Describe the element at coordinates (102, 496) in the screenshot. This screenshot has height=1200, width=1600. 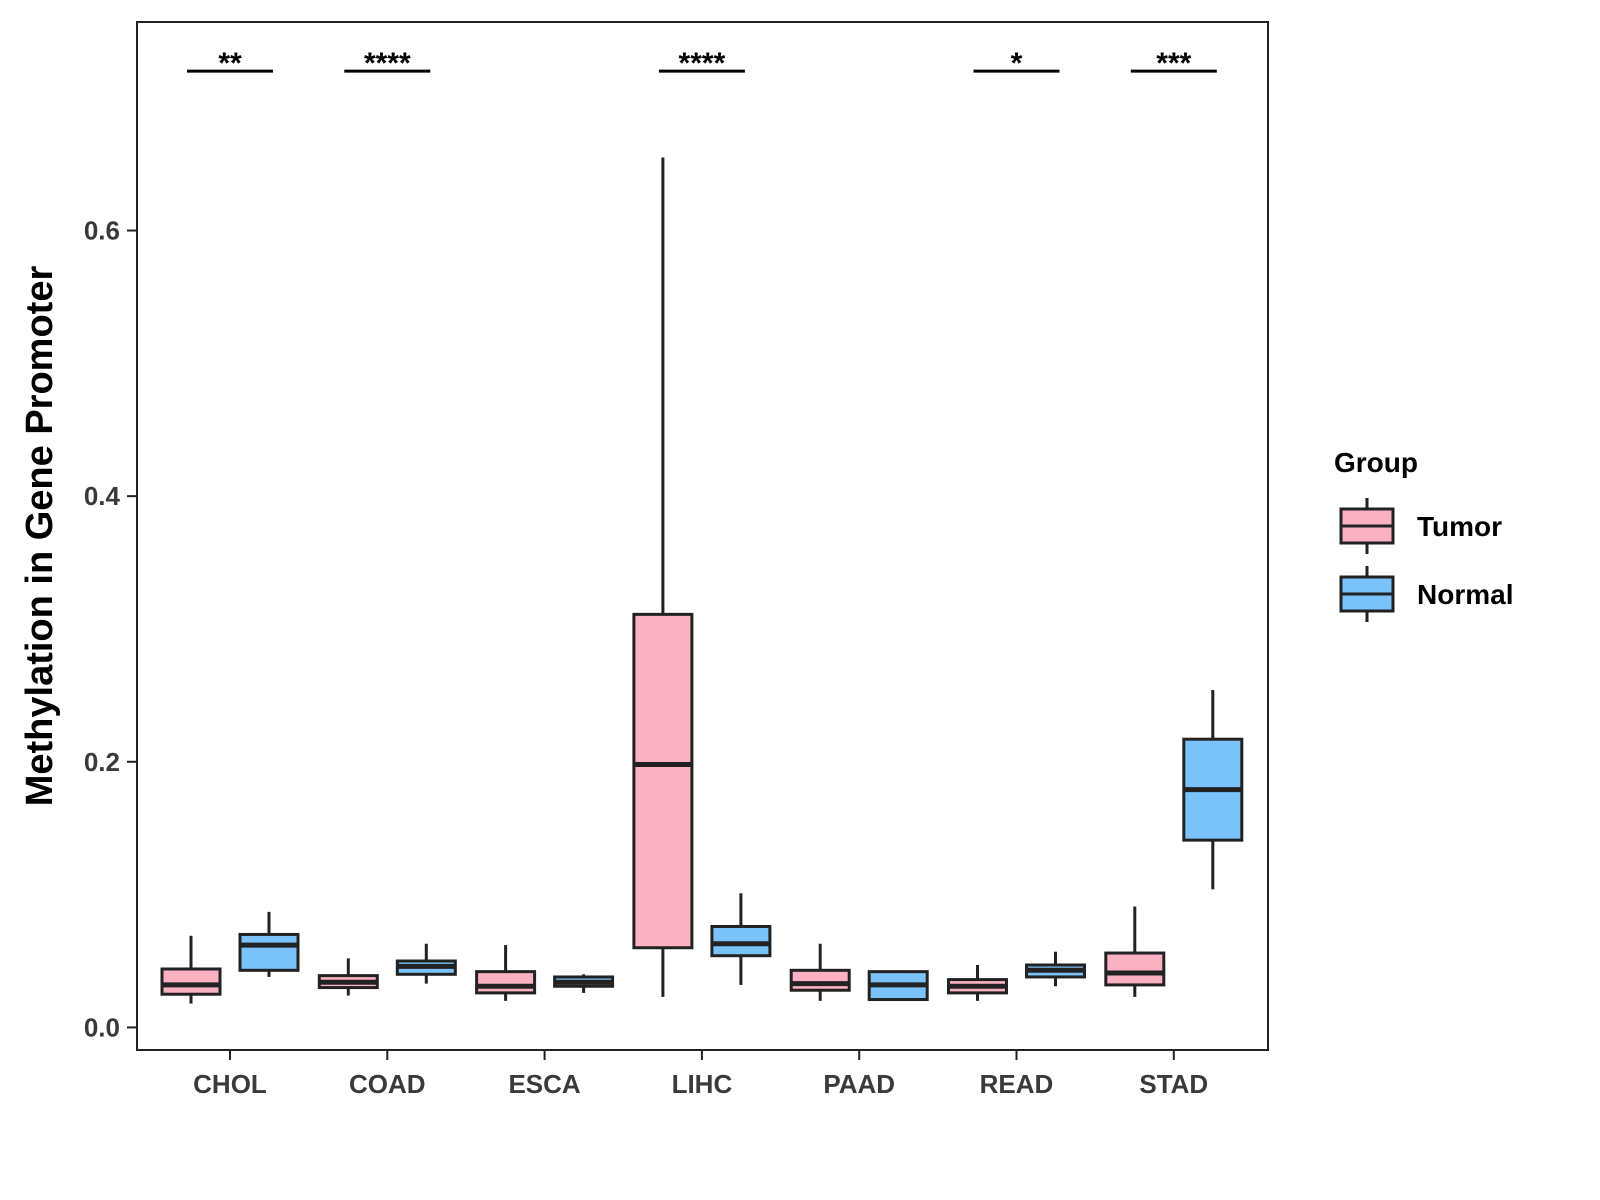
I see `y-tick-label: 0.4` at that location.